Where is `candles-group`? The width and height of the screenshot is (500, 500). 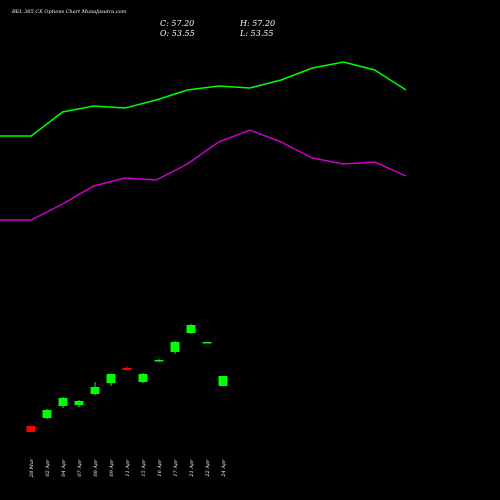 candles-group is located at coordinates (127, 378).